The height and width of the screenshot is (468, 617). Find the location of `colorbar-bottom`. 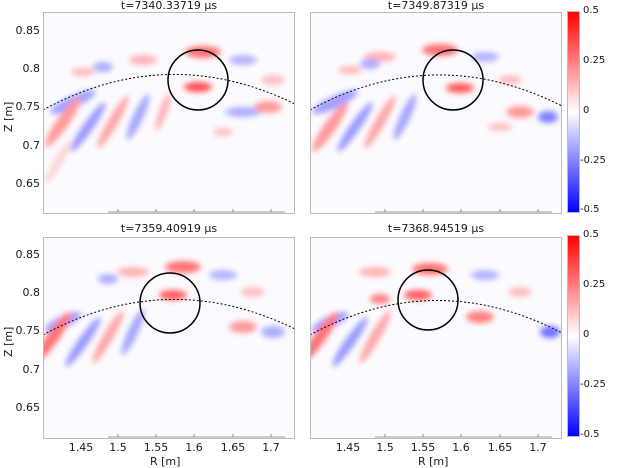

colorbar-bottom is located at coordinates (573, 336).